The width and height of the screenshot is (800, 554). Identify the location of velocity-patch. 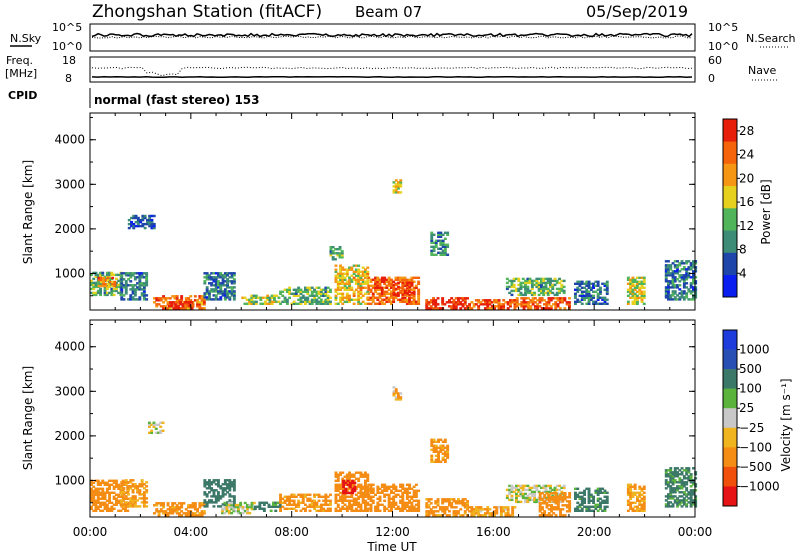
(179, 509).